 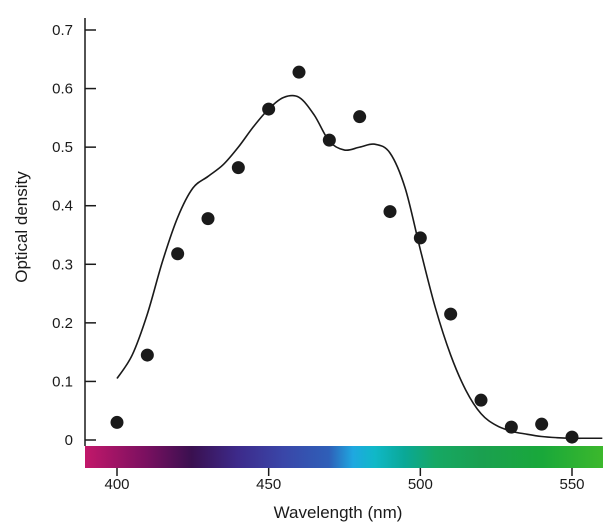 I want to click on spectrum-band, so click(x=344, y=457).